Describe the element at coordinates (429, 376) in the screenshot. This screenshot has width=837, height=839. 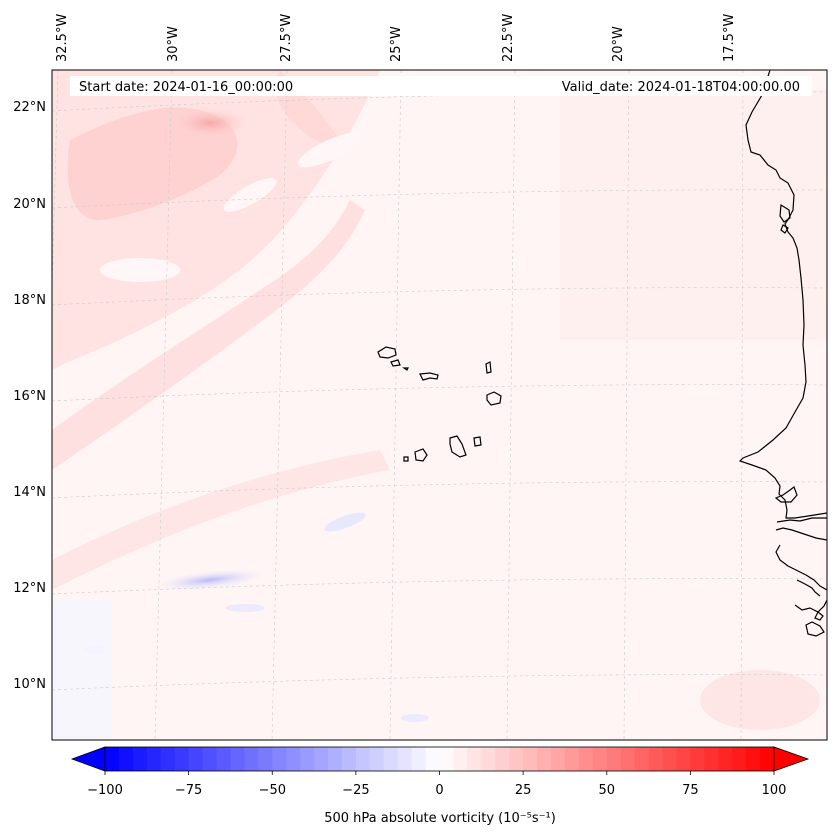
I see `island-sao-nicolau` at that location.